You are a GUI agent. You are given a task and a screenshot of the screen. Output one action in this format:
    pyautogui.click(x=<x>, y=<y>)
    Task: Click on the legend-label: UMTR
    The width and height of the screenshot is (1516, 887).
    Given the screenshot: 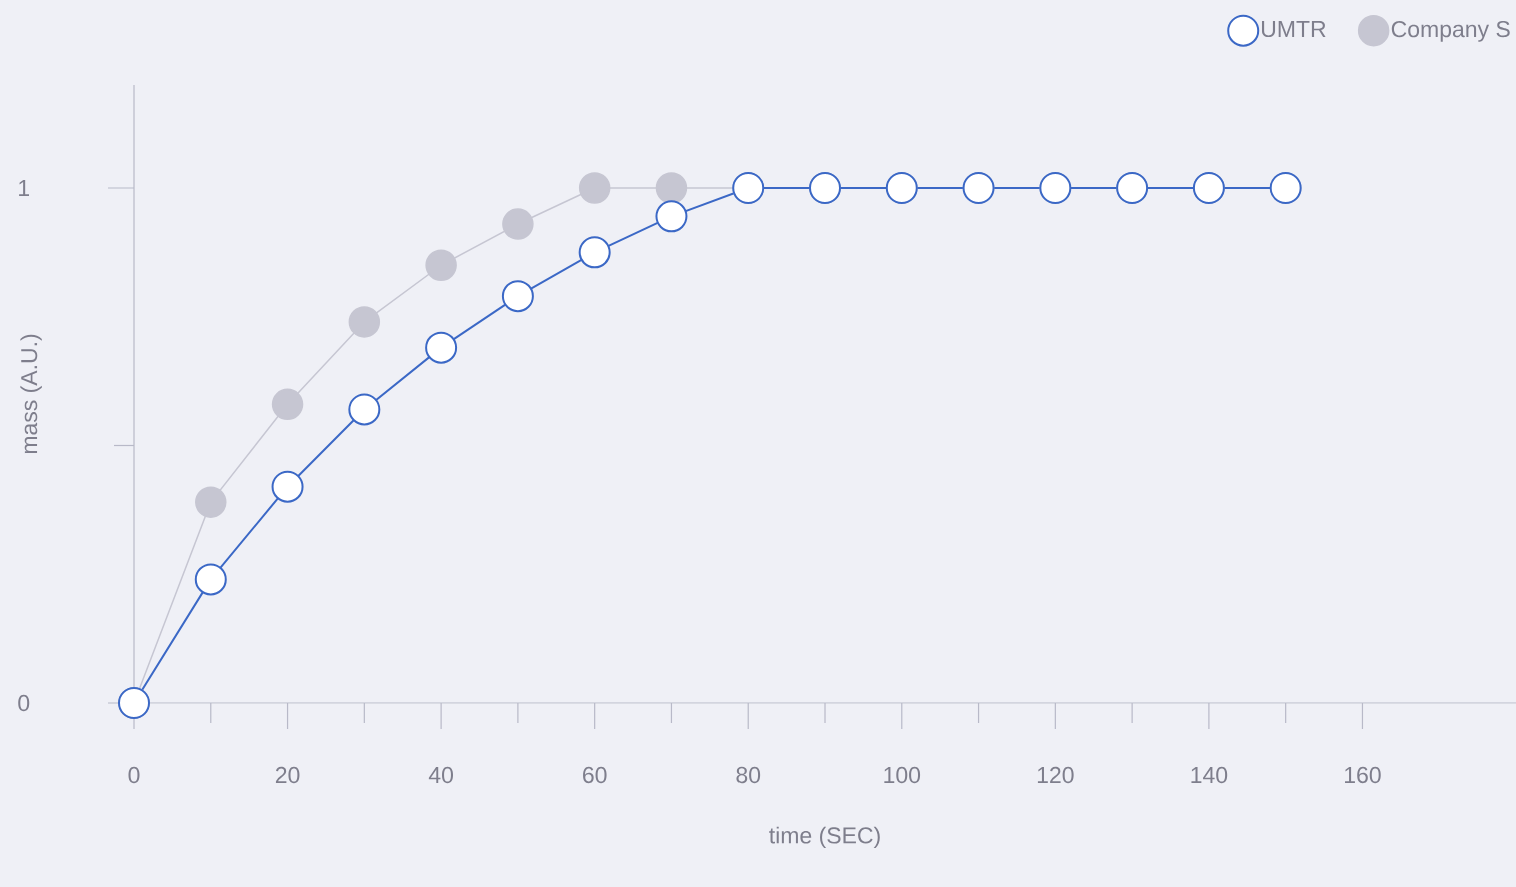 What is the action you would take?
    pyautogui.click(x=1293, y=29)
    